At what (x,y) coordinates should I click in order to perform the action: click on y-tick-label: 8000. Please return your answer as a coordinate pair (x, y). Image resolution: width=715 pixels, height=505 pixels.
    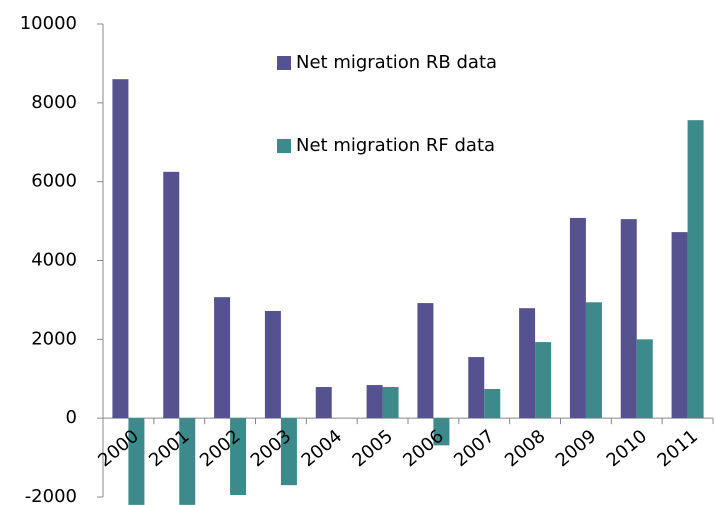
    Looking at the image, I should click on (54, 102).